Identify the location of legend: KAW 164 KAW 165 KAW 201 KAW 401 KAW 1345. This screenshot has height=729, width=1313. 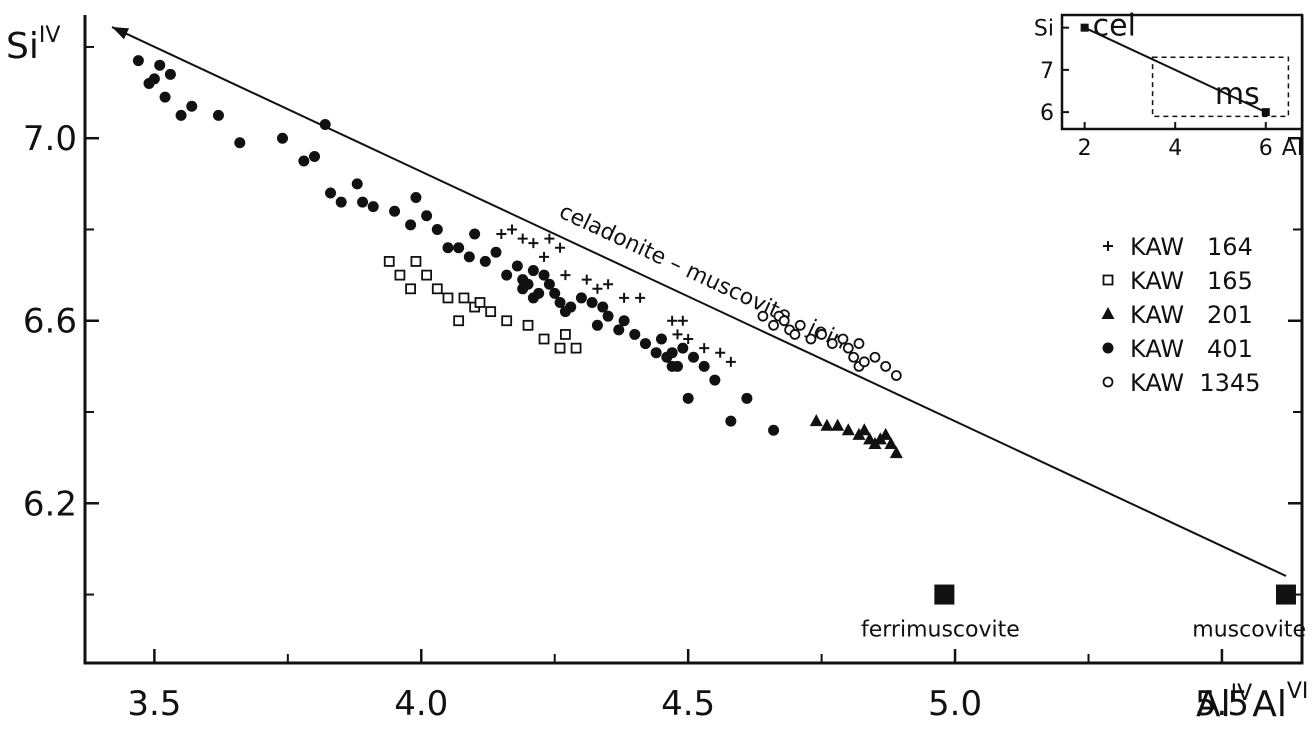
(1181, 315).